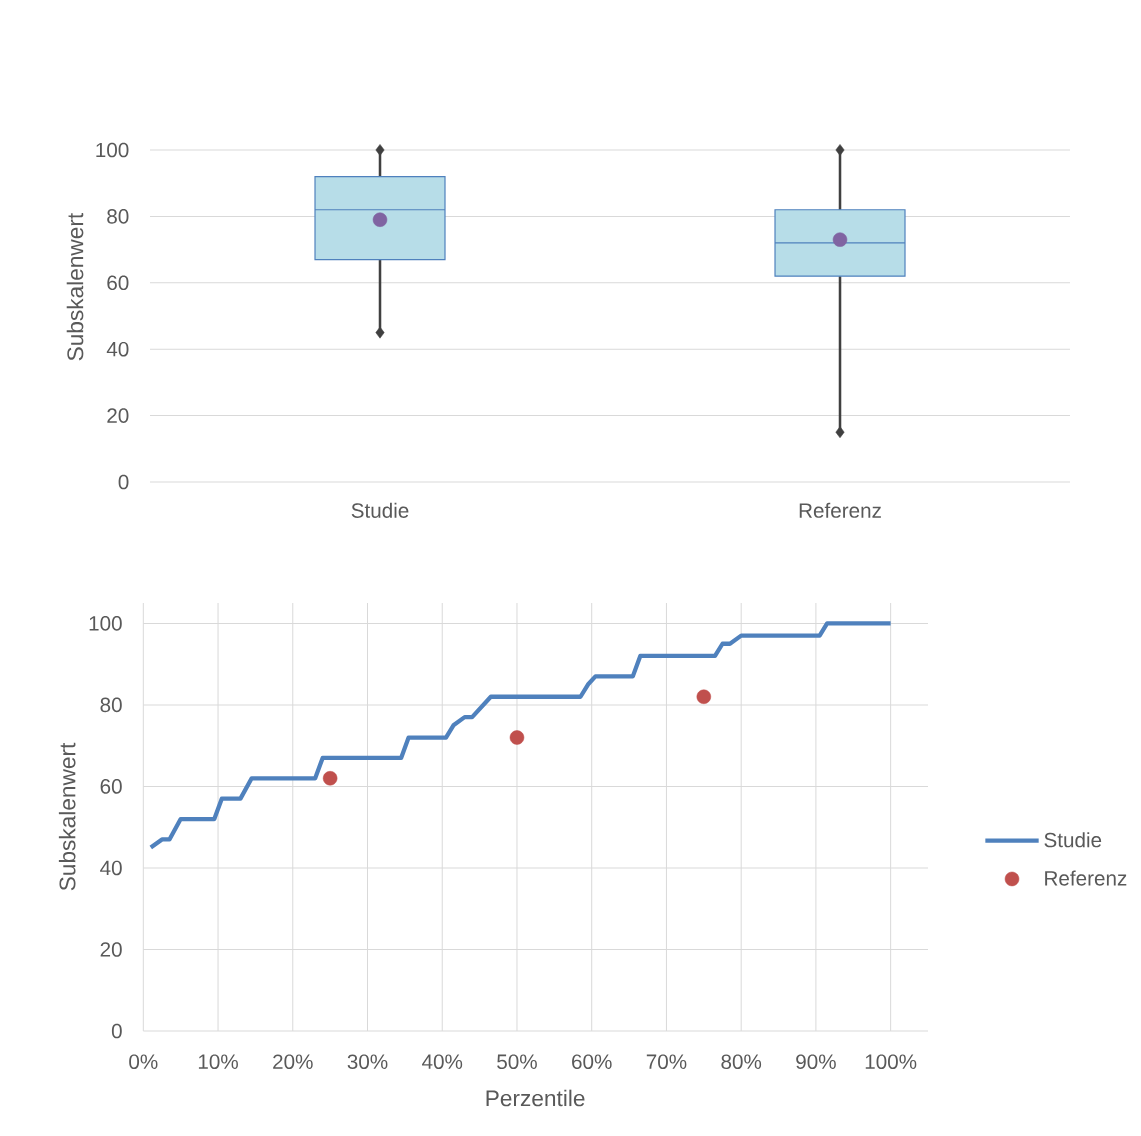  Describe the element at coordinates (1073, 840) in the screenshot. I see `legend-label: Studie` at that location.